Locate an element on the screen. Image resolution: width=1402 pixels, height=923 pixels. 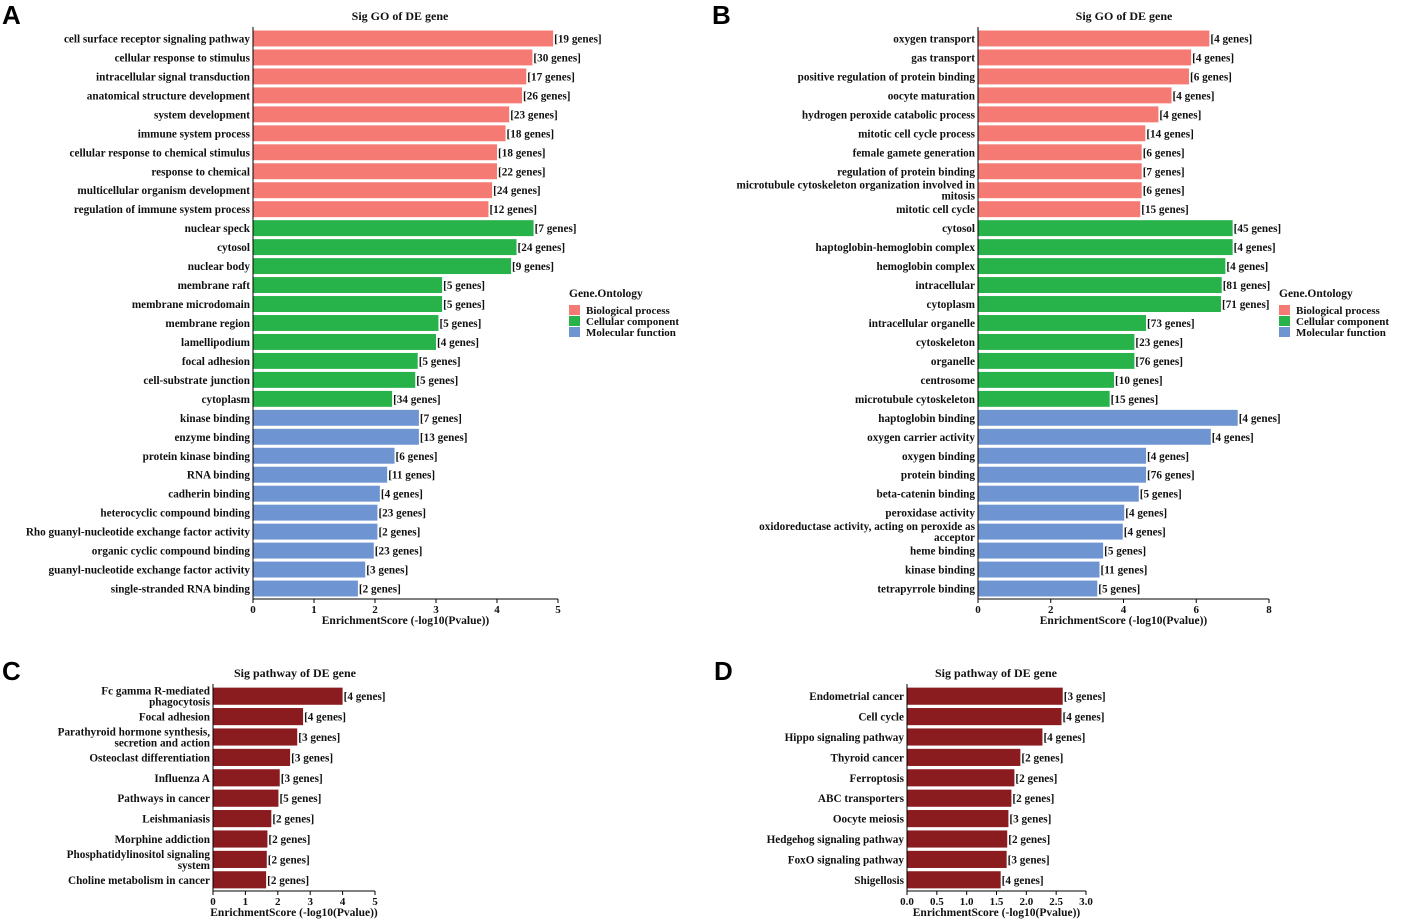
panel-d-bar-hedgehog-signaling-pathway is located at coordinates (957, 839).